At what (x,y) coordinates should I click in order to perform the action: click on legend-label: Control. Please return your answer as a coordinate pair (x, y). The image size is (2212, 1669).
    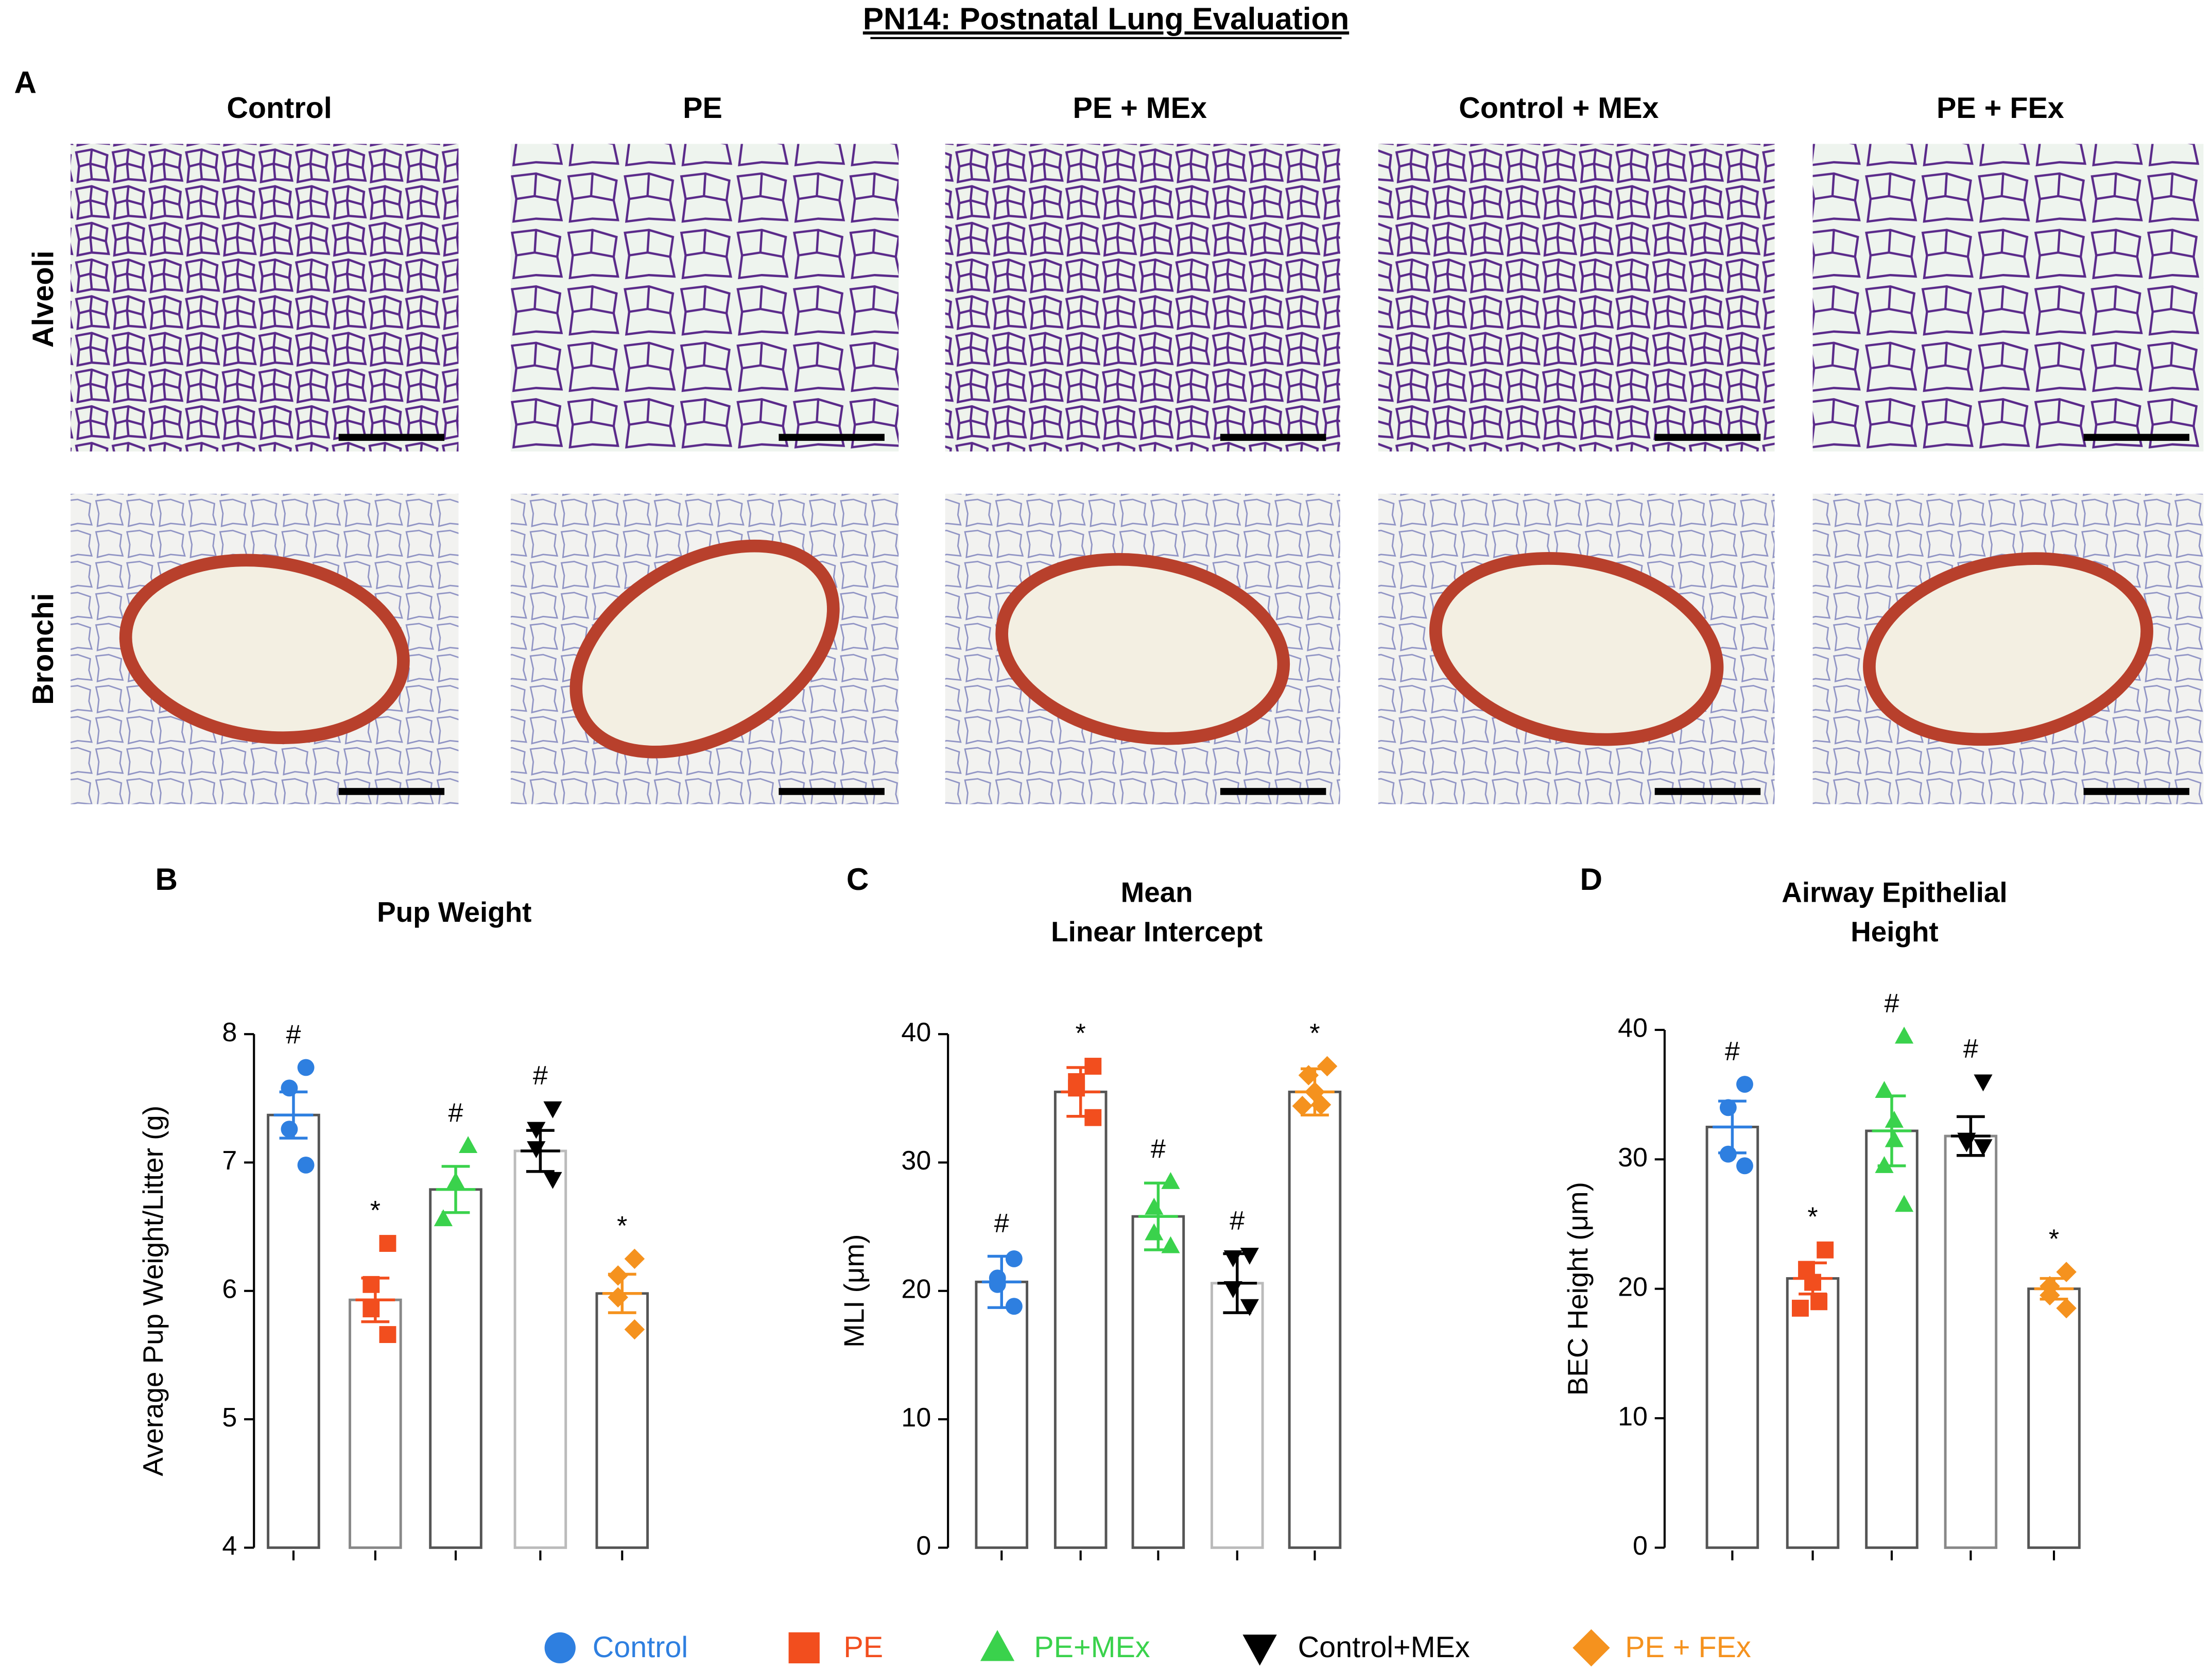
    Looking at the image, I should click on (640, 1647).